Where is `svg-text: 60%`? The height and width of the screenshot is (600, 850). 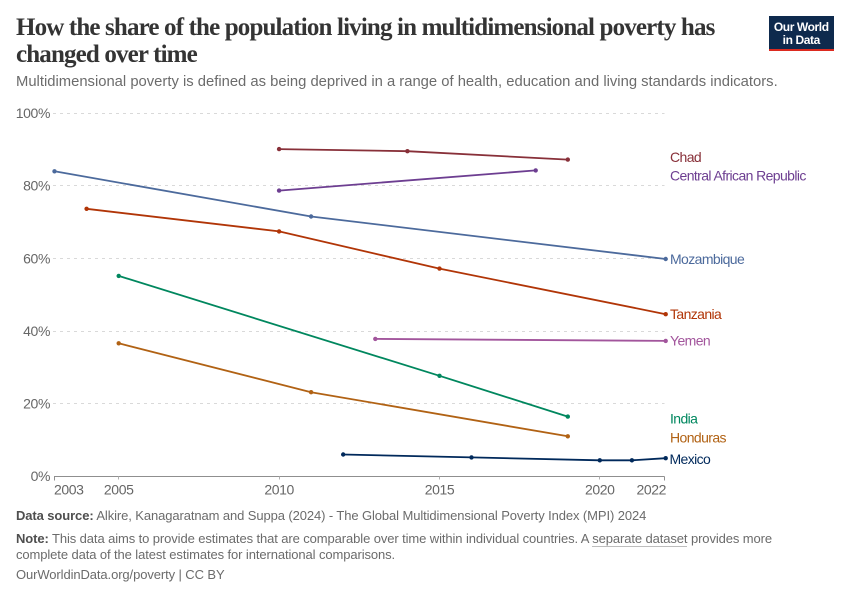 svg-text: 60% is located at coordinates (36, 258).